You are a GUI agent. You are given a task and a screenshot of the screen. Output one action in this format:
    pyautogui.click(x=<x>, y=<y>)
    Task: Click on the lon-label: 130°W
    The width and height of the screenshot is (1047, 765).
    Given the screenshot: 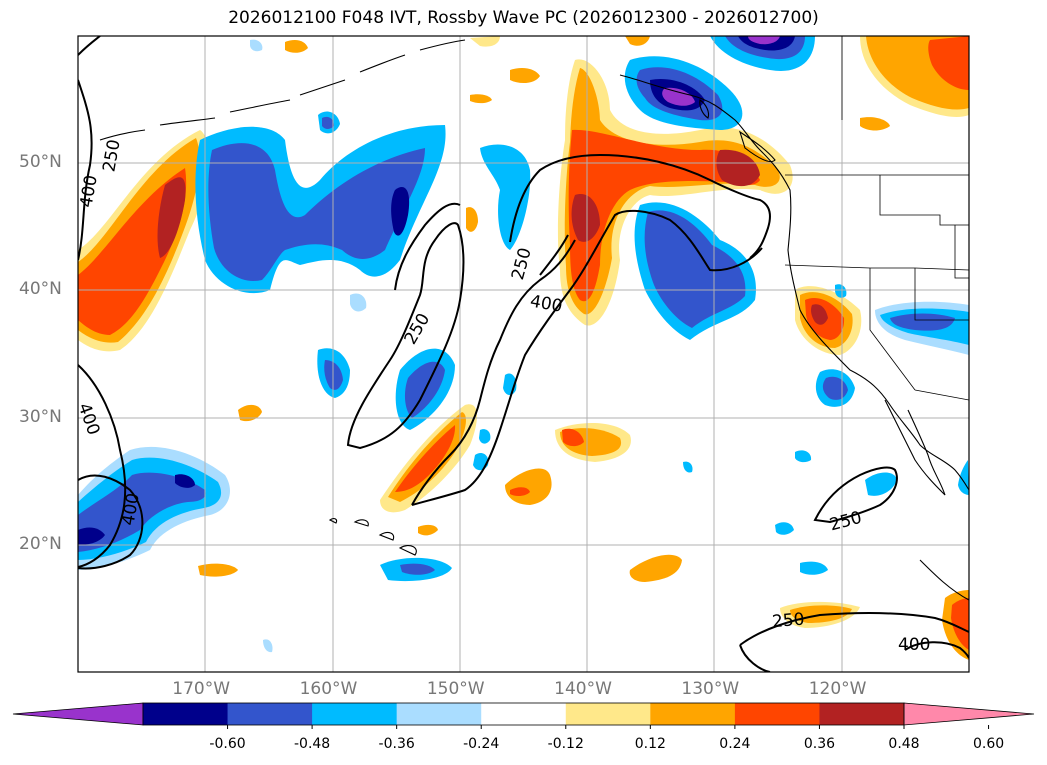 What is the action you would take?
    pyautogui.click(x=710, y=689)
    